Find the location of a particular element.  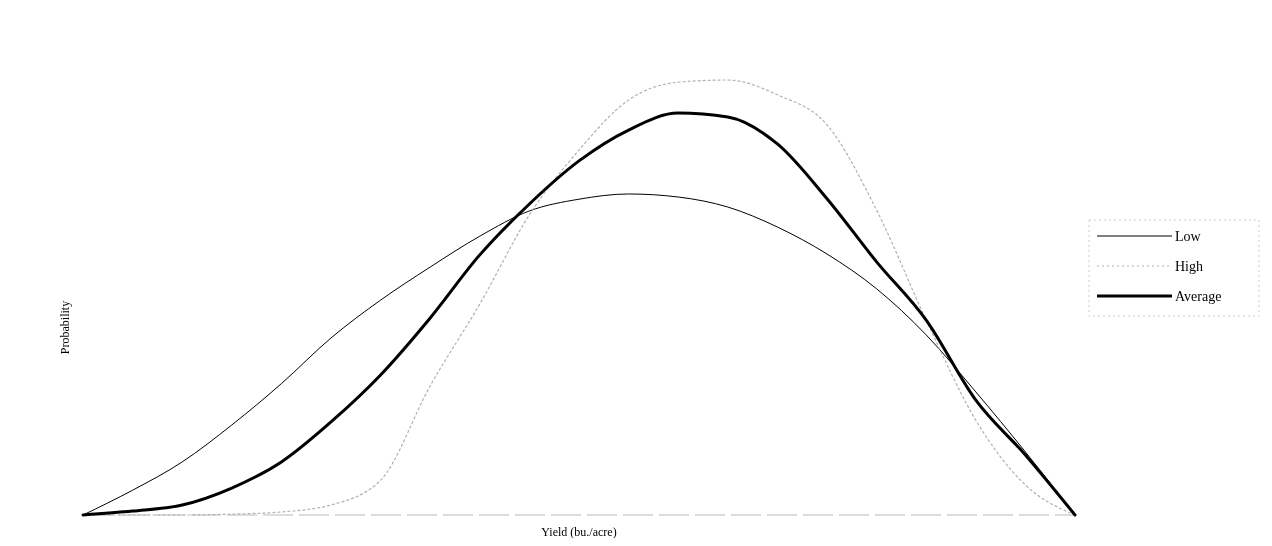

text: Average is located at coordinates (1198, 296).